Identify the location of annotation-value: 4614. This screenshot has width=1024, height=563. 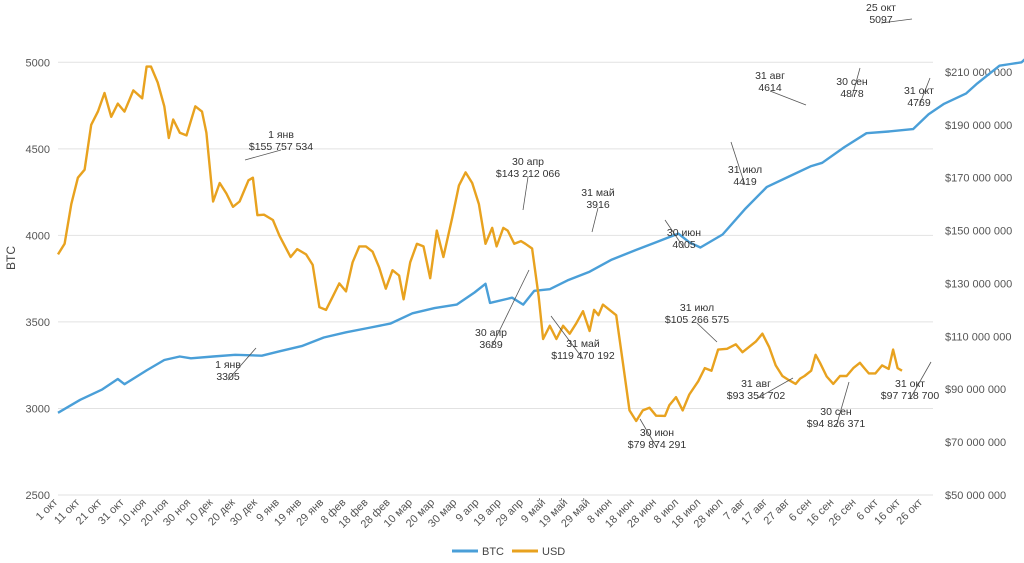
(770, 88).